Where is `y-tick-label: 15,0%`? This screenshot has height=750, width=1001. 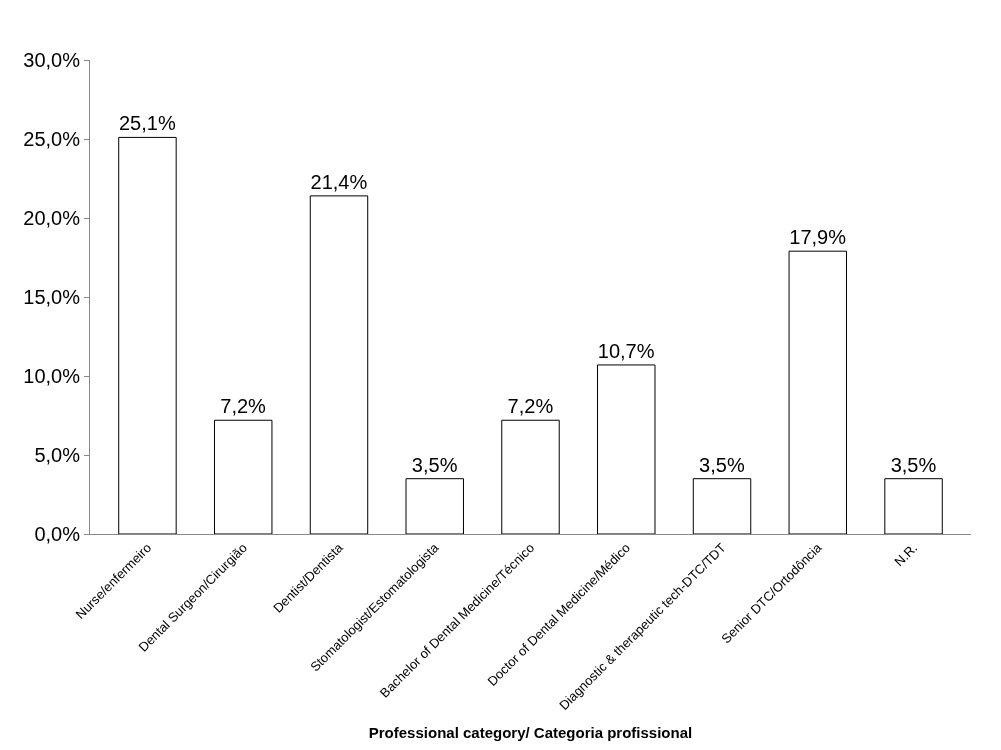 y-tick-label: 15,0% is located at coordinates (52, 297).